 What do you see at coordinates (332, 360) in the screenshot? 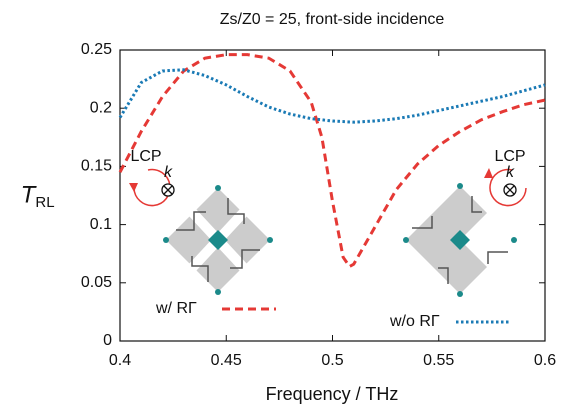
I see `x-tick-label: 0.5` at bounding box center [332, 360].